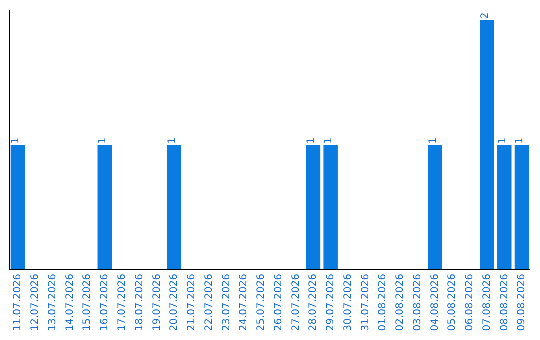  Describe the element at coordinates (140, 303) in the screenshot. I see `x-tick-label: 18.07.2026` at that location.